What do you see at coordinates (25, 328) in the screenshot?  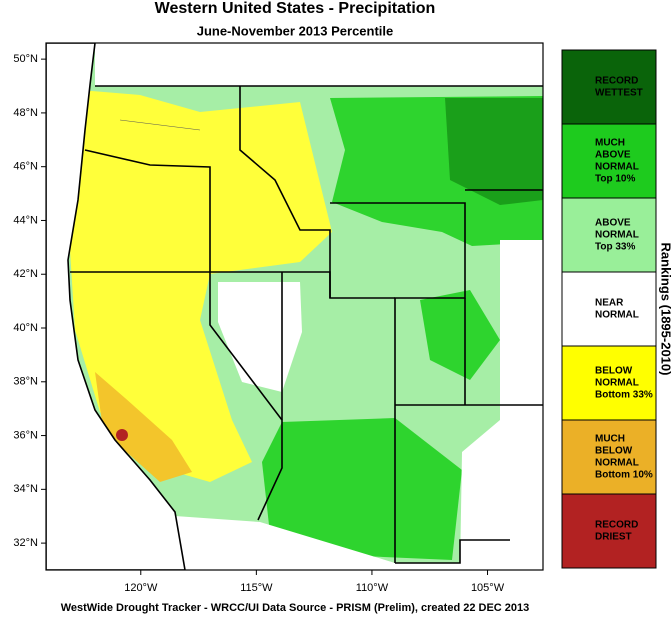 I see `y-tick-label: 40°N` at bounding box center [25, 328].